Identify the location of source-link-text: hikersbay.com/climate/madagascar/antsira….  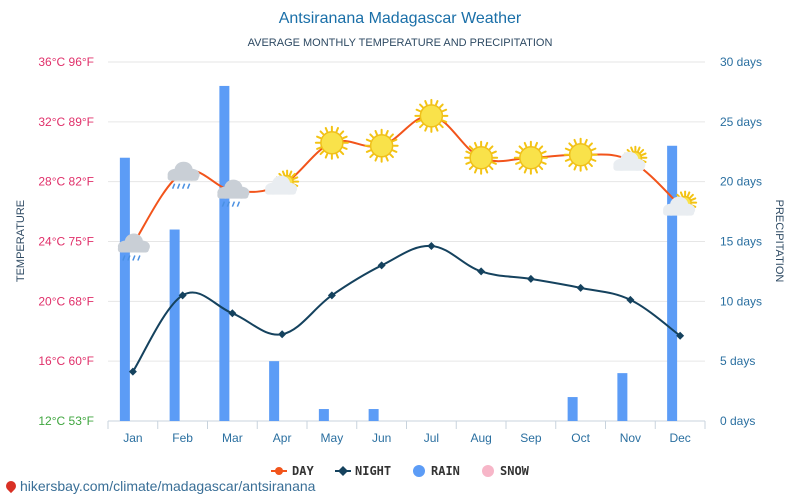
(168, 486).